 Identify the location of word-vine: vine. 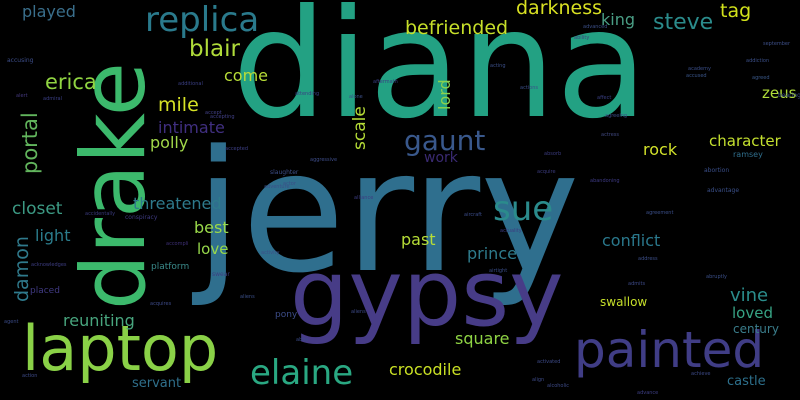
(749, 295).